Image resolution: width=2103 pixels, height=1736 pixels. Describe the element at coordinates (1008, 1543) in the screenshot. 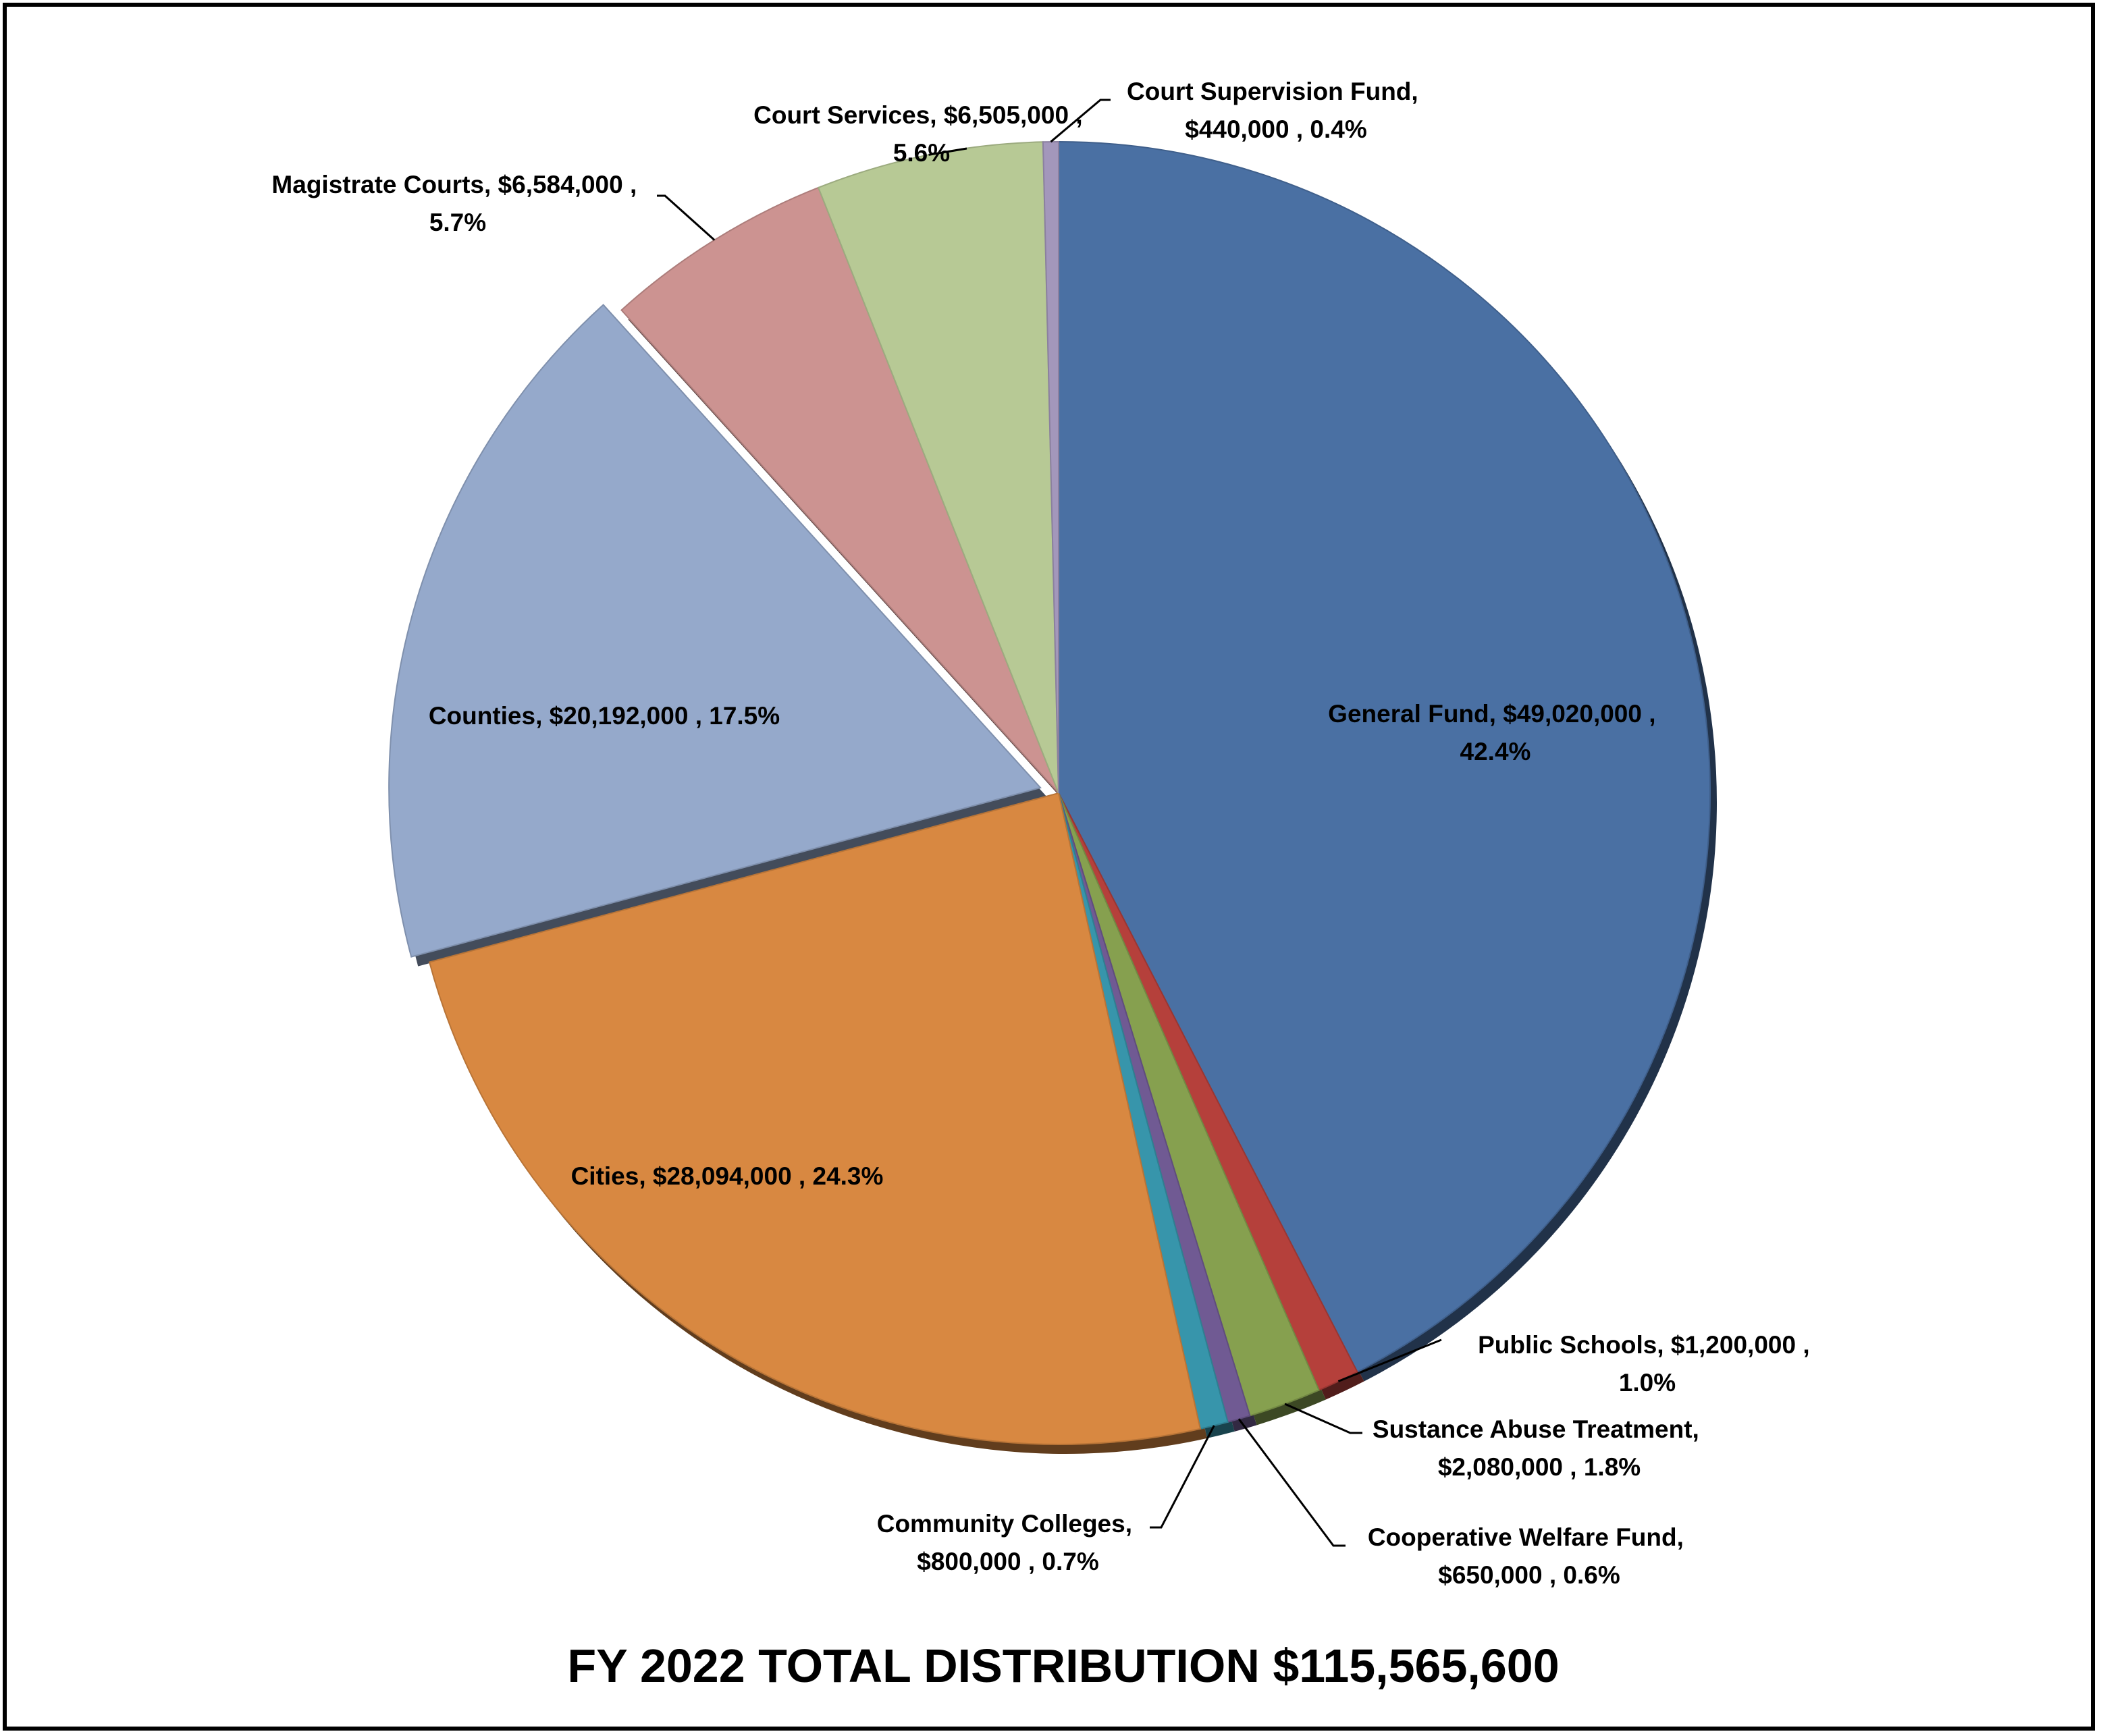

I see `label-community-colleges: Community Colleges, $800,000 , 0.7%` at that location.